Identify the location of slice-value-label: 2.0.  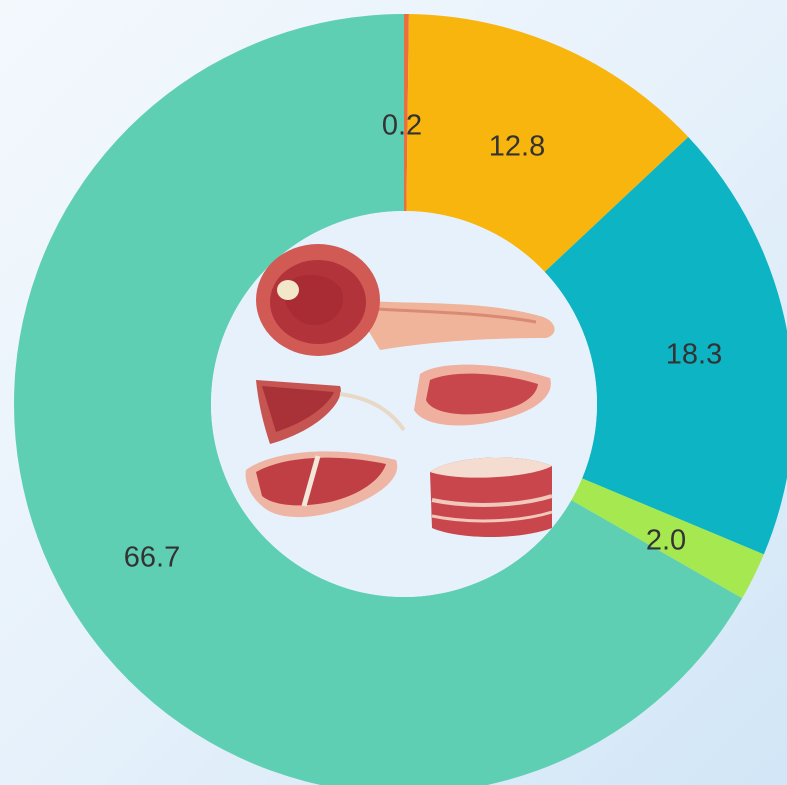
(666, 541).